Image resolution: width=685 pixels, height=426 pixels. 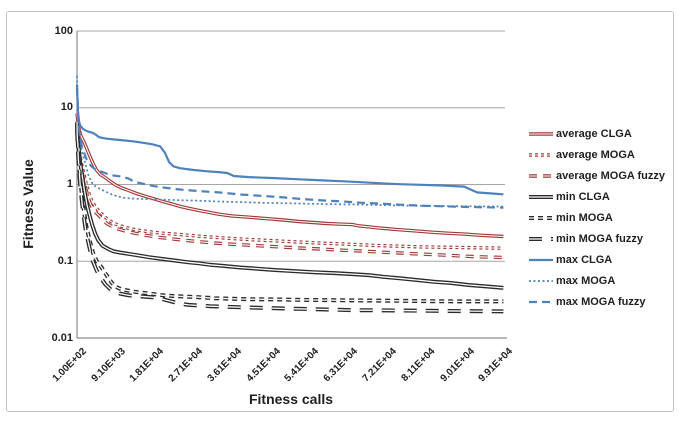 What do you see at coordinates (69, 184) in the screenshot?
I see `y-tick-label: 1` at bounding box center [69, 184].